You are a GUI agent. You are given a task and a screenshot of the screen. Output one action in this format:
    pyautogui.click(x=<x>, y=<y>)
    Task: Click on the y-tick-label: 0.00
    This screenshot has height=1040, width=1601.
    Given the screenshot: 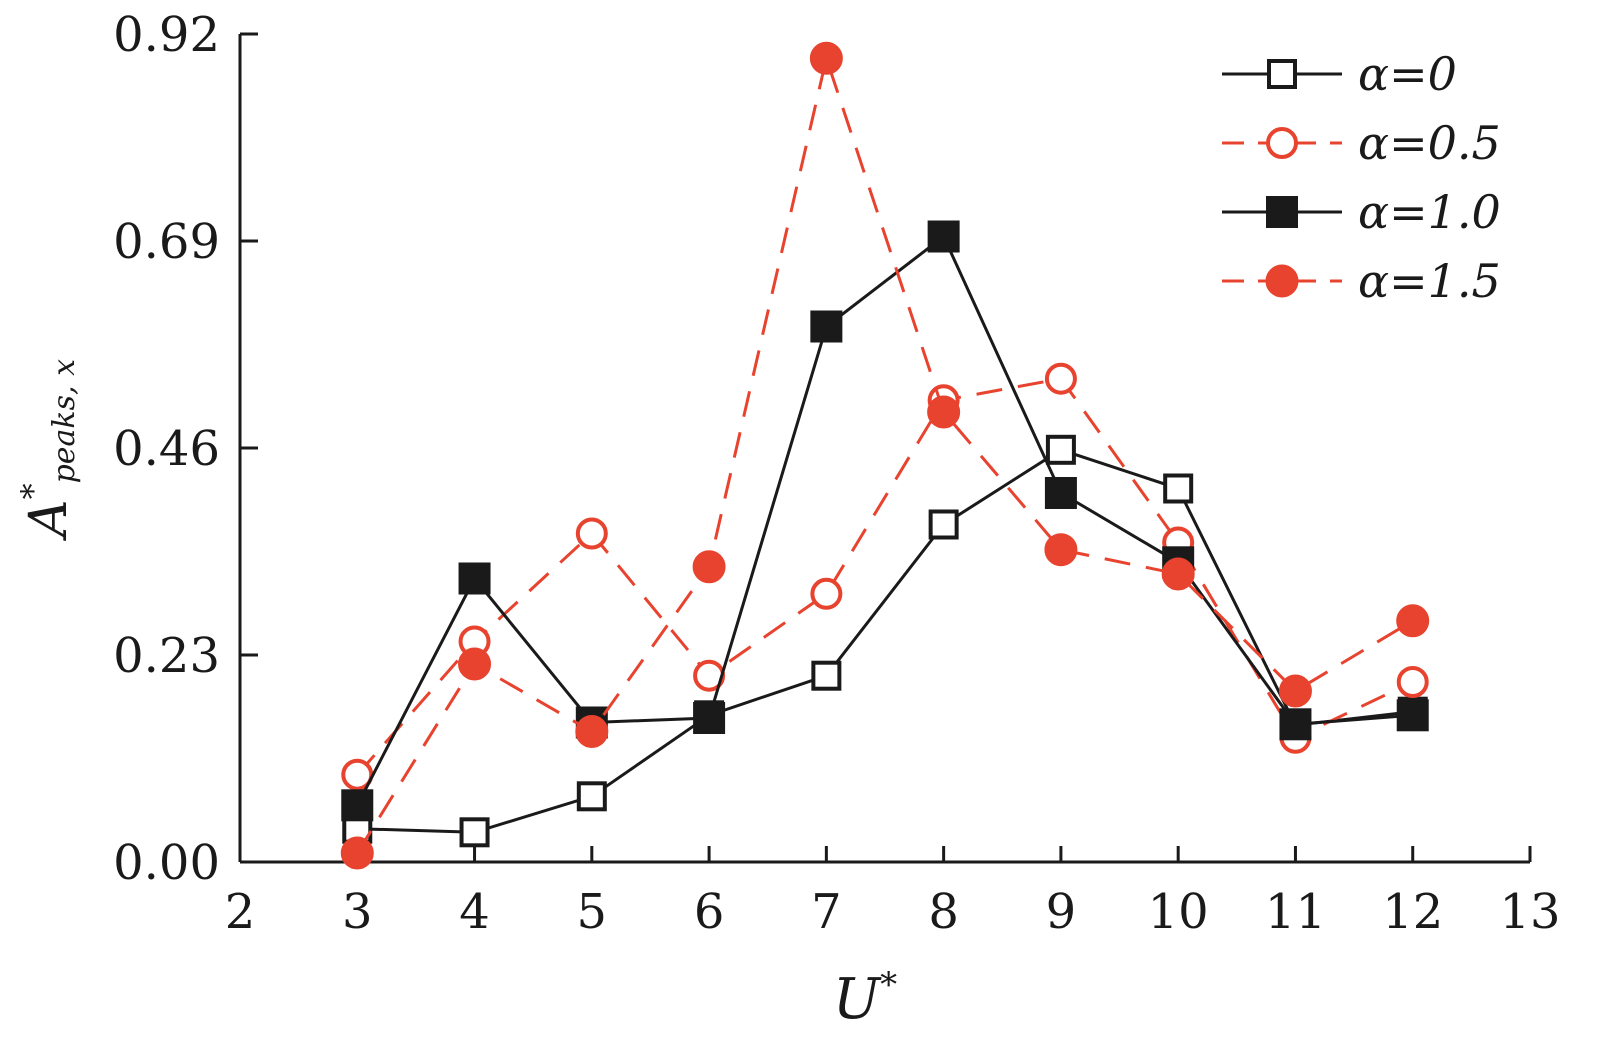 What is the action you would take?
    pyautogui.click(x=166, y=863)
    